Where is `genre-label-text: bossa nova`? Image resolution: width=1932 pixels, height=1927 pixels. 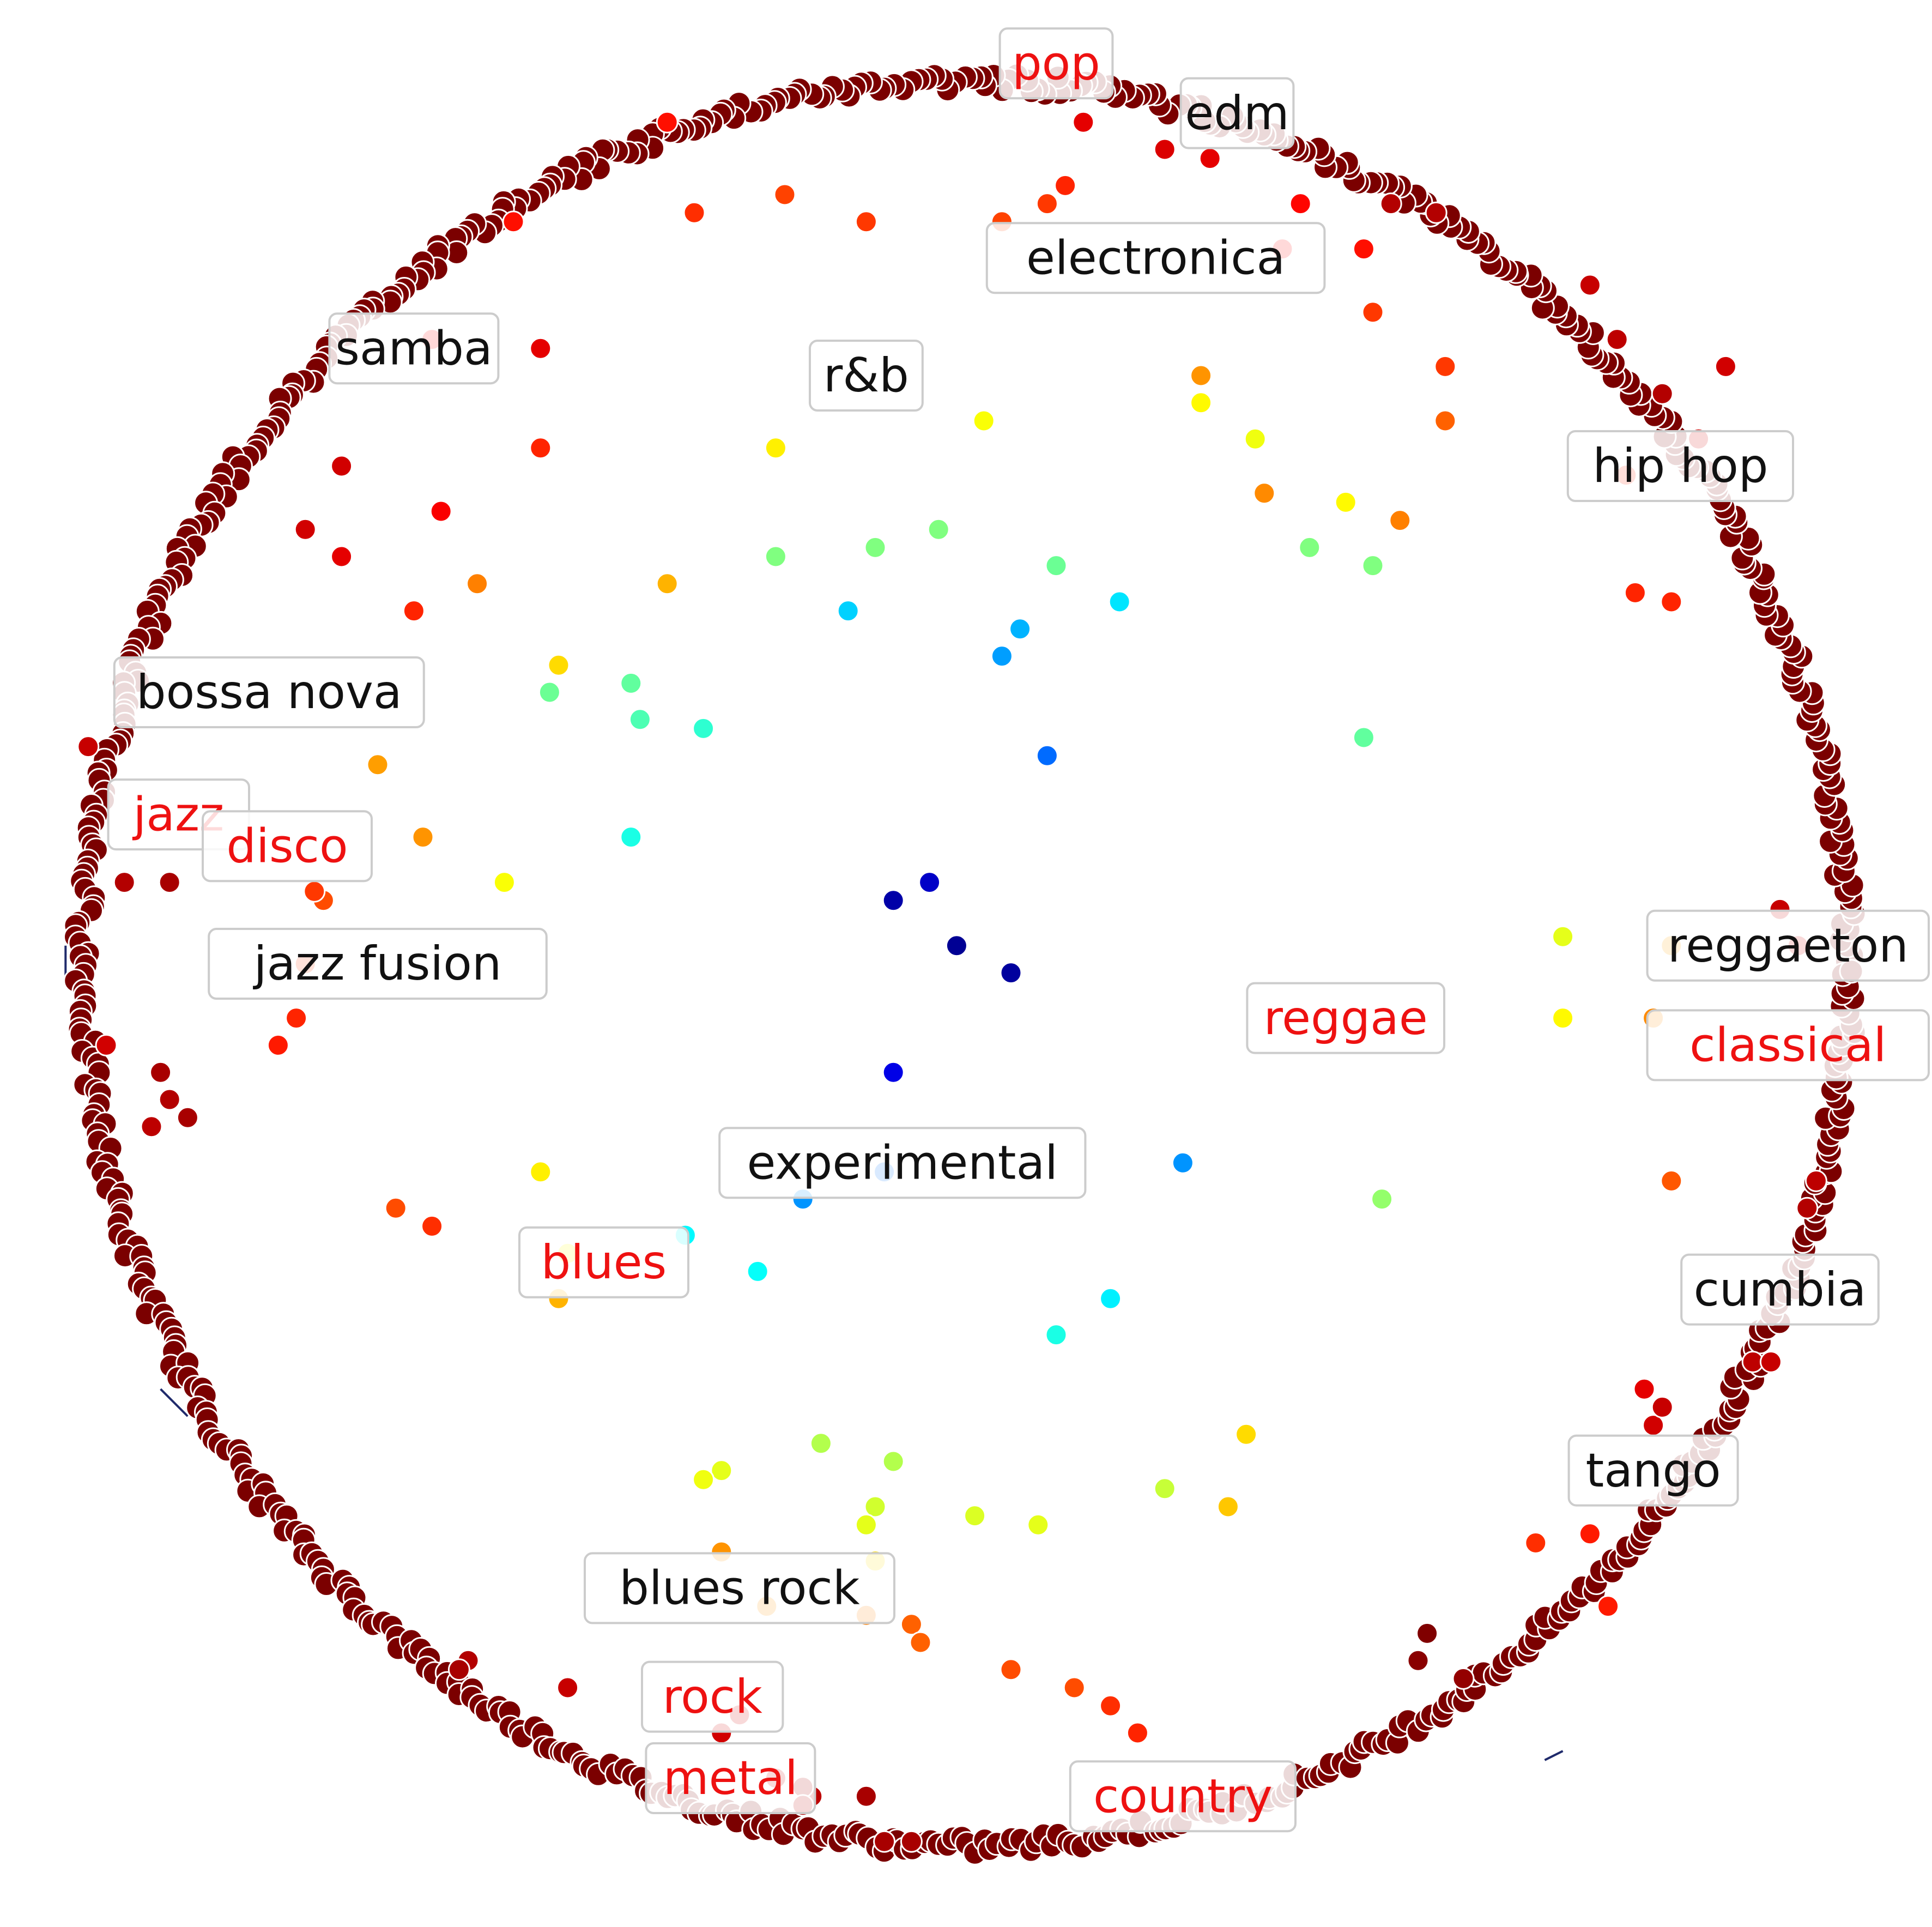
genre-label-text: bossa nova is located at coordinates (269, 692).